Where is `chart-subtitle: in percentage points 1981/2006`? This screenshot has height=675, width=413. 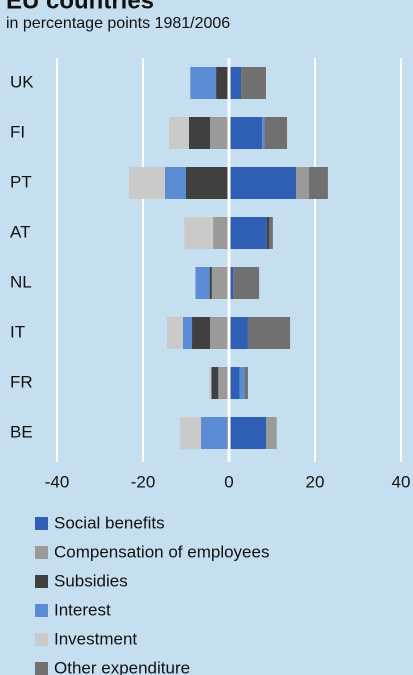
chart-subtitle: in percentage points 1981/2006 is located at coordinates (118, 23).